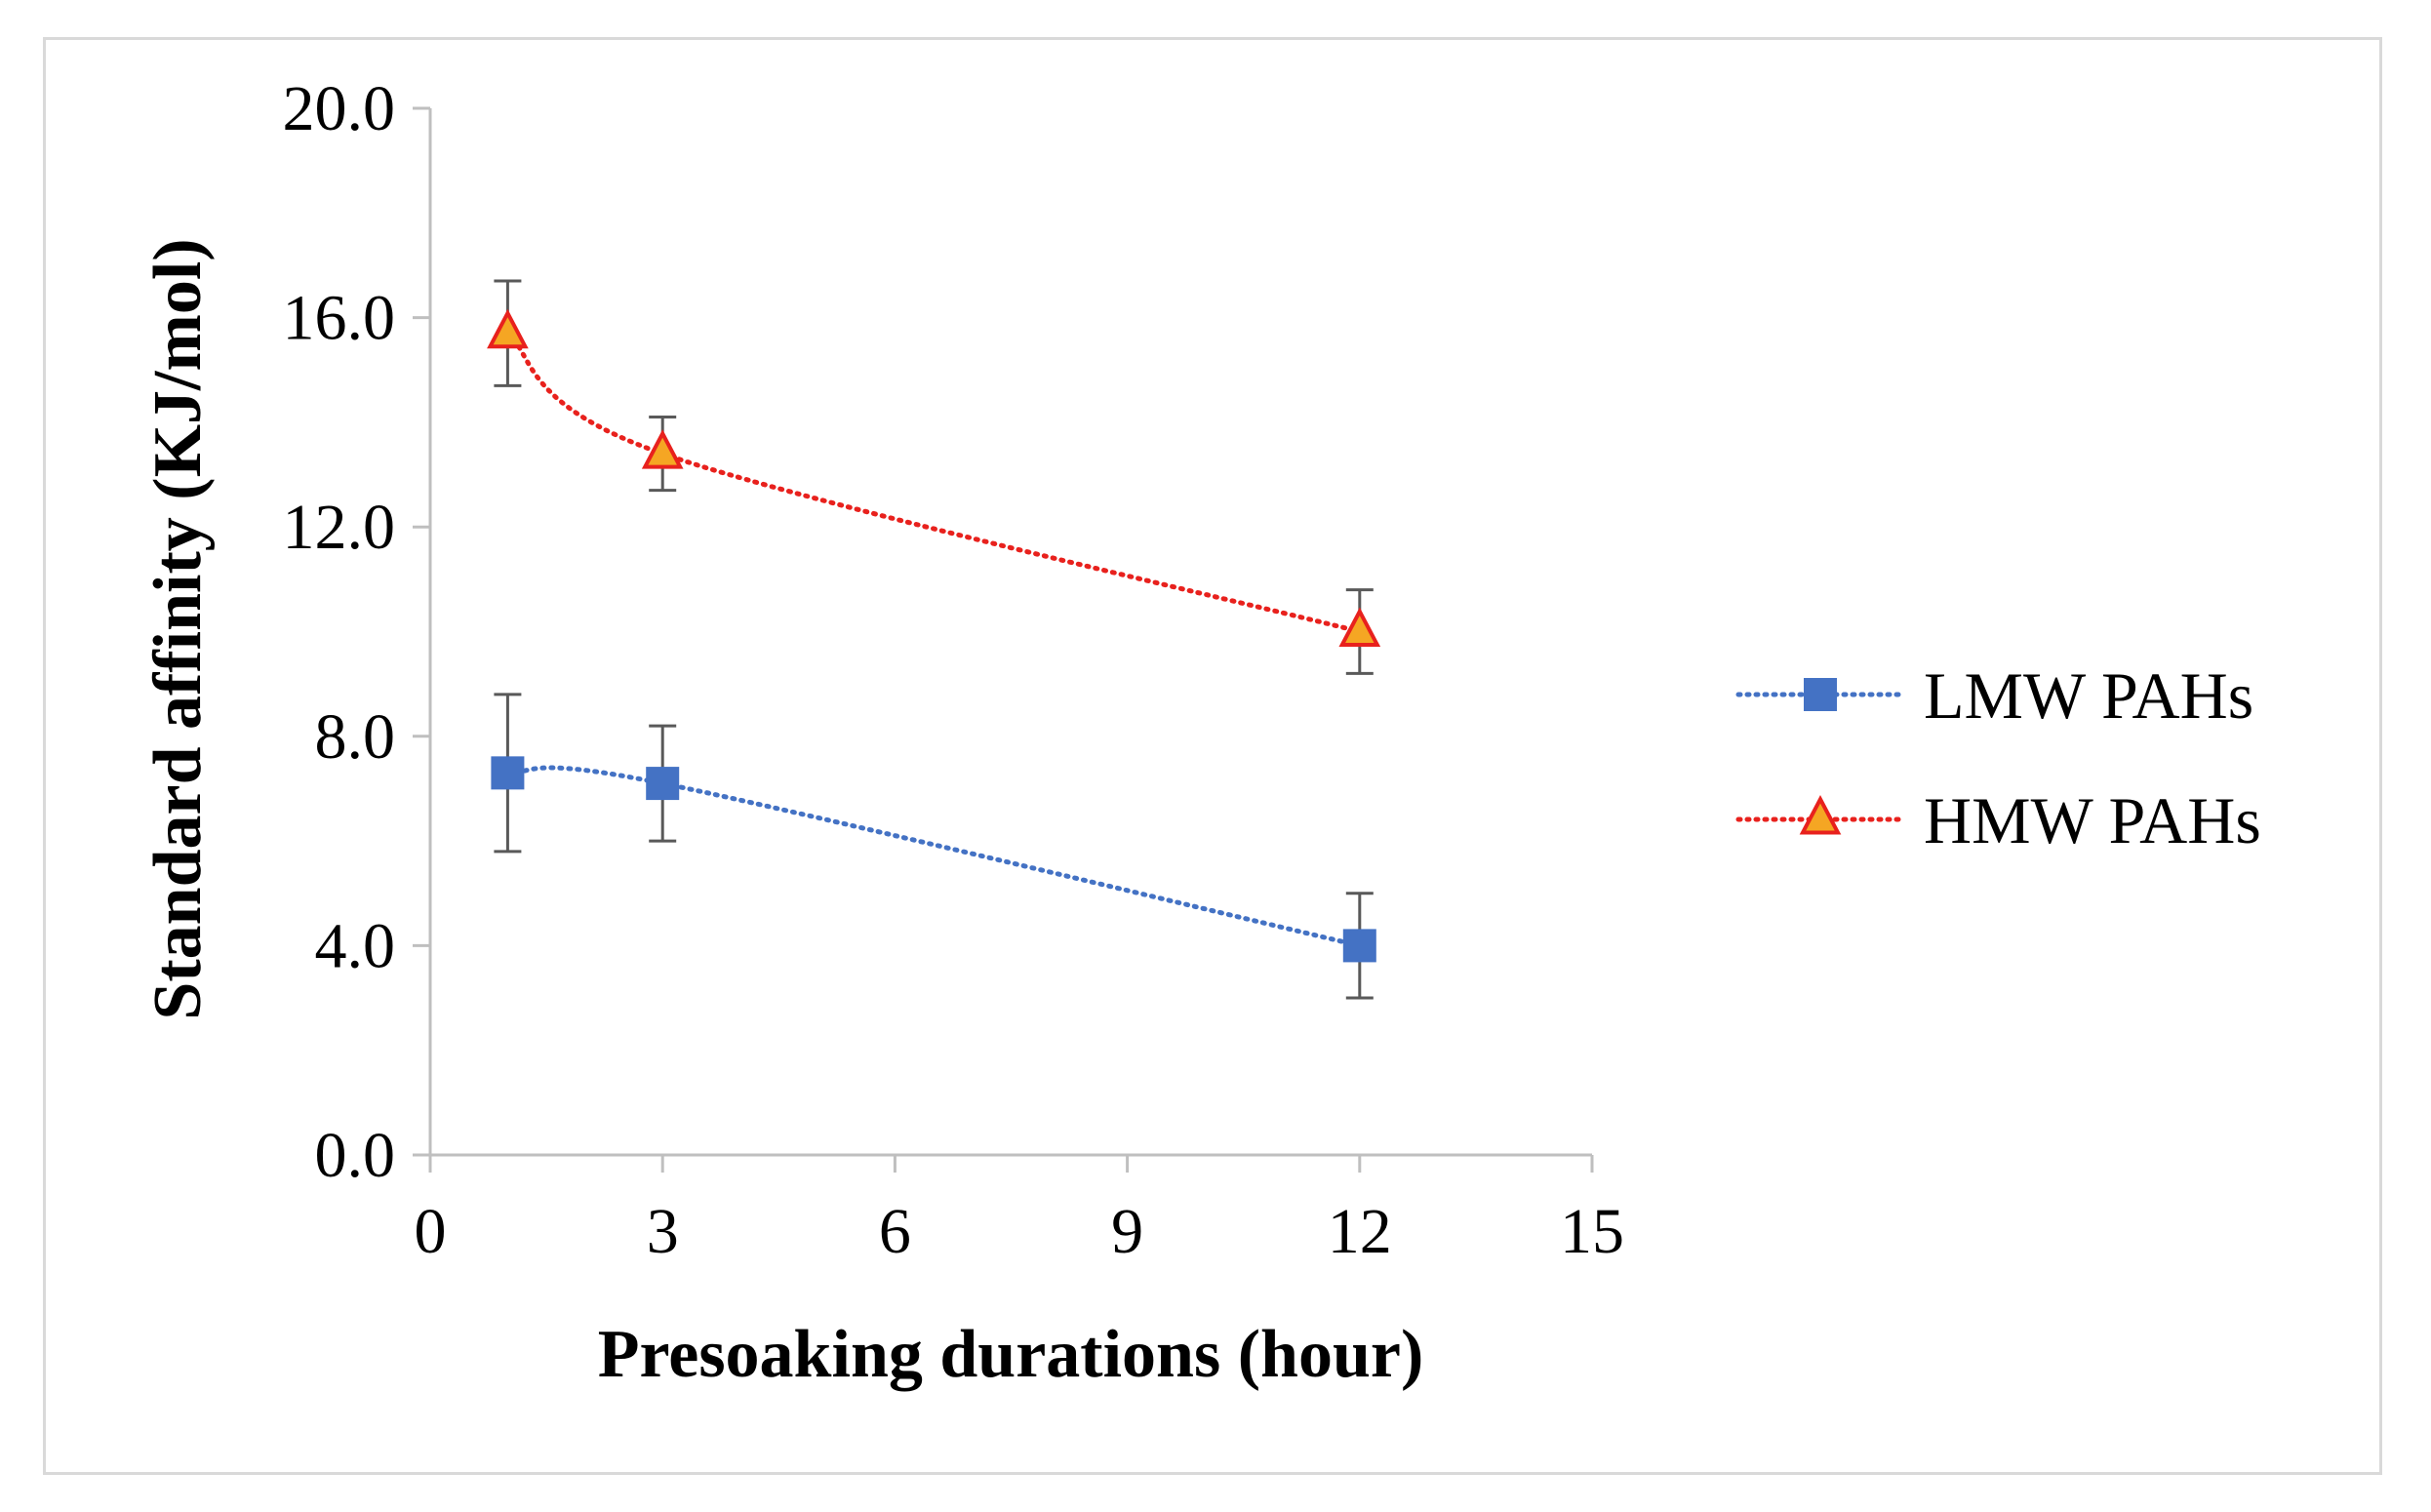  I want to click on x-tick-label: 0, so click(431, 1231).